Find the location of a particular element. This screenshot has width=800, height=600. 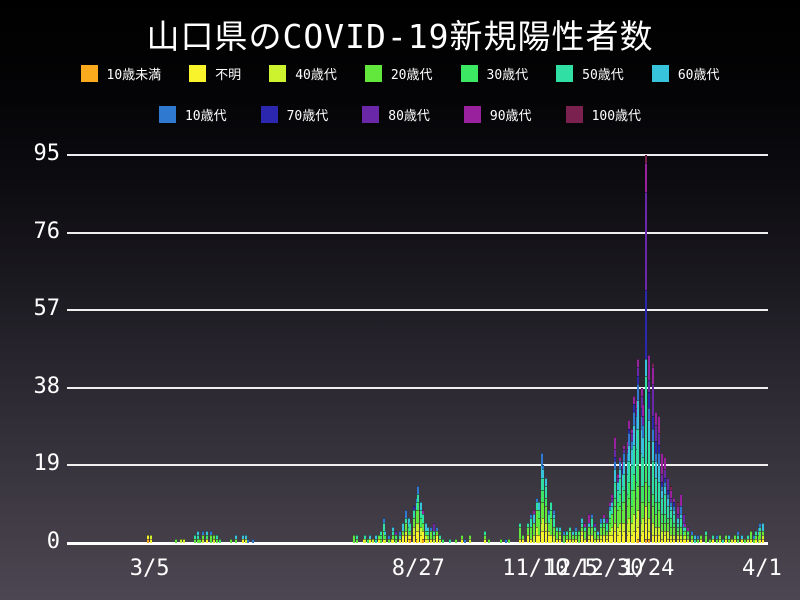

legend-label: 100歳代 is located at coordinates (616, 116).